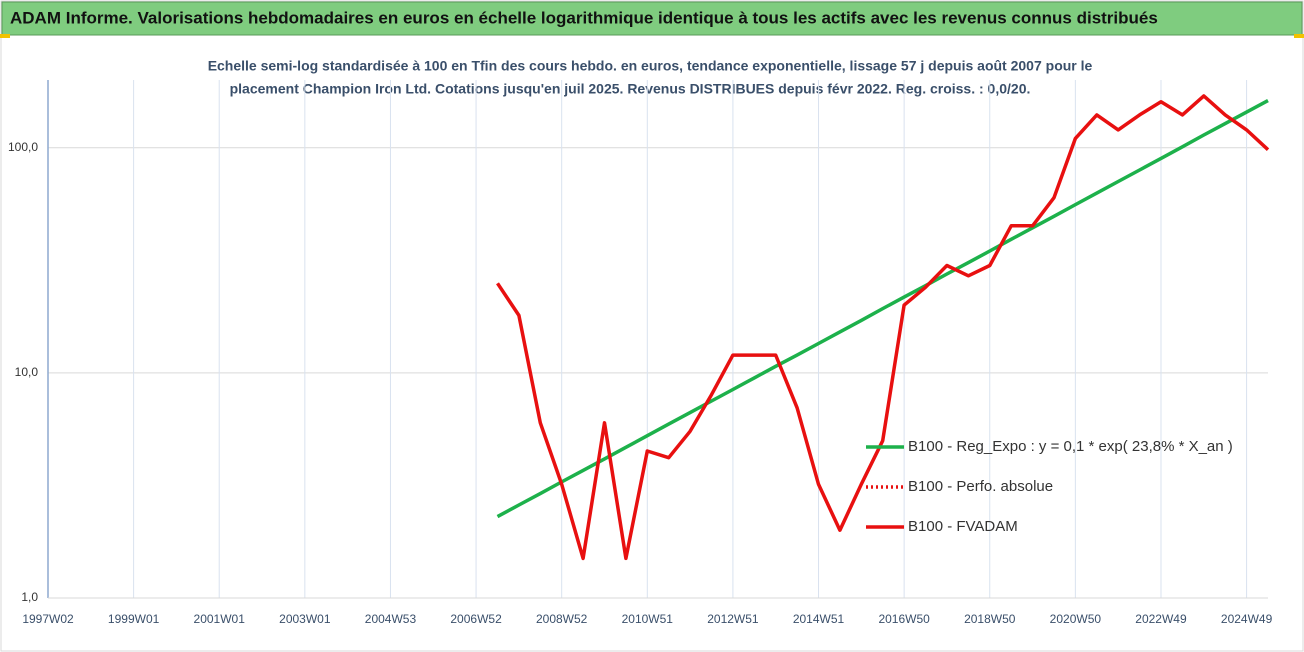  Describe the element at coordinates (990, 619) in the screenshot. I see `x-tick-label: 2018W50` at that location.